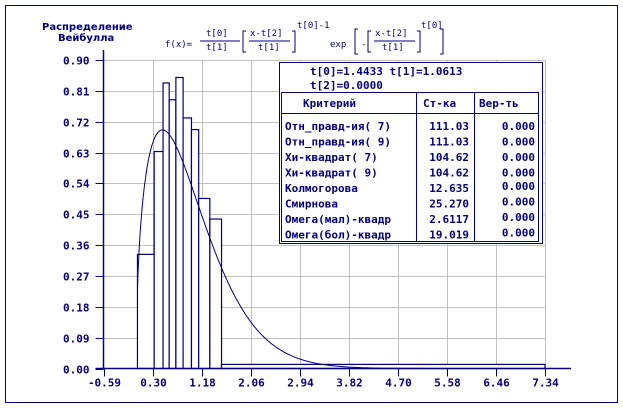 The width and height of the screenshot is (623, 409). Describe the element at coordinates (179, 45) in the screenshot. I see `svg-text: f(x)=` at that location.